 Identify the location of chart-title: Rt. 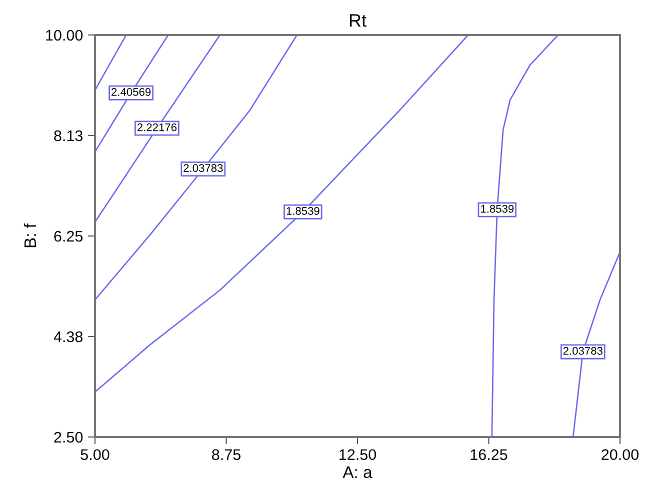
(358, 20).